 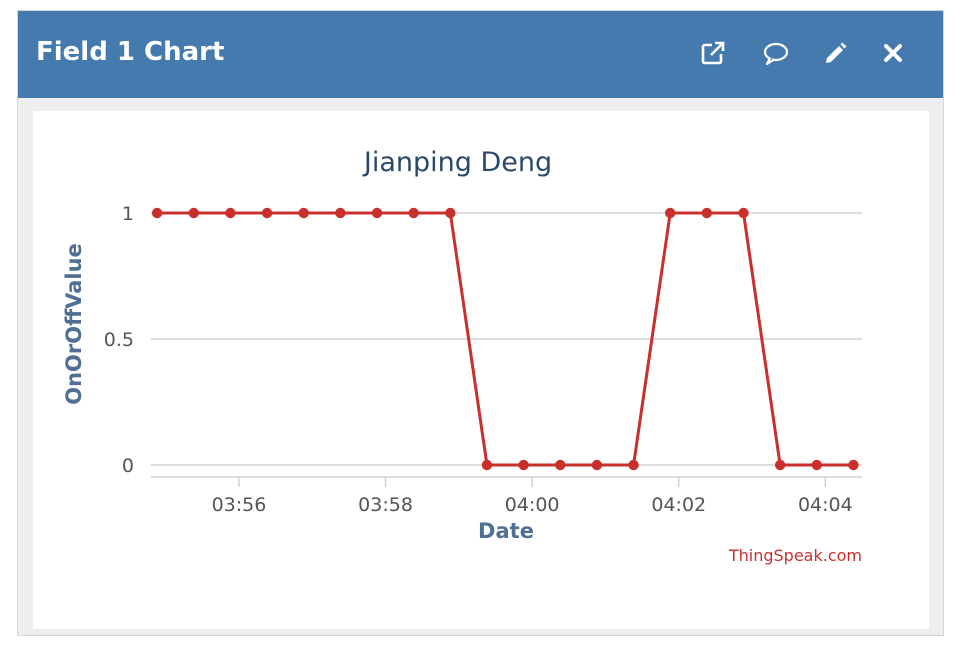 What do you see at coordinates (678, 505) in the screenshot?
I see `x-tick-label: 04:02` at bounding box center [678, 505].